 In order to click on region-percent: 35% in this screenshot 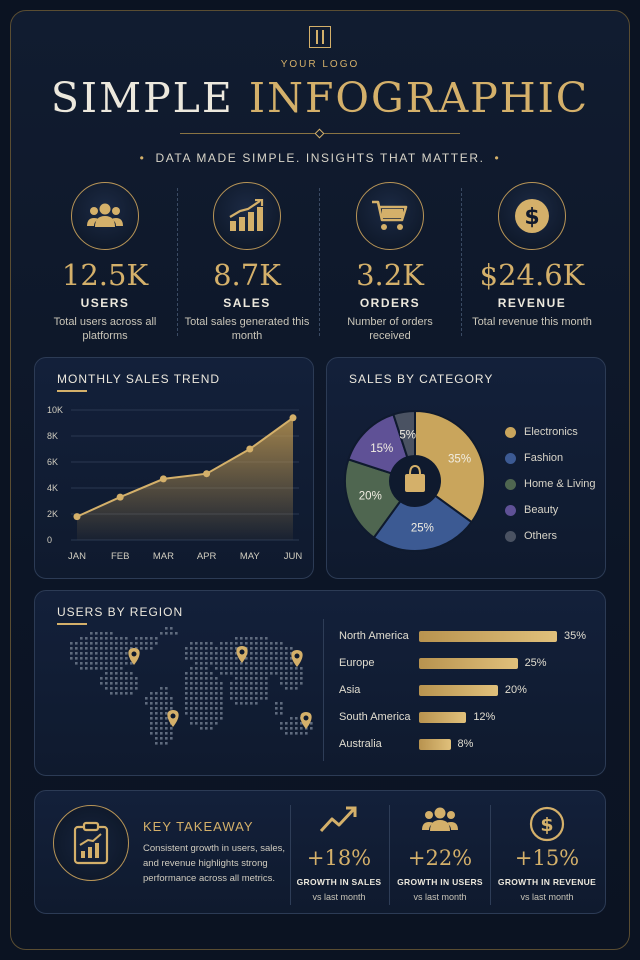, I will do `click(575, 636)`.